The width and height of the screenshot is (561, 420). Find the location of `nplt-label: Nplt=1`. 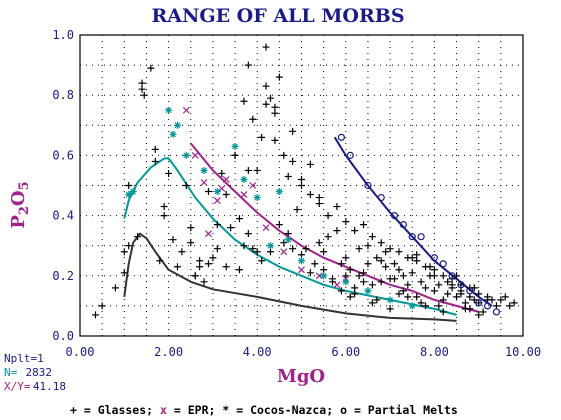

nplt-label: Nplt=1 is located at coordinates (24, 358).